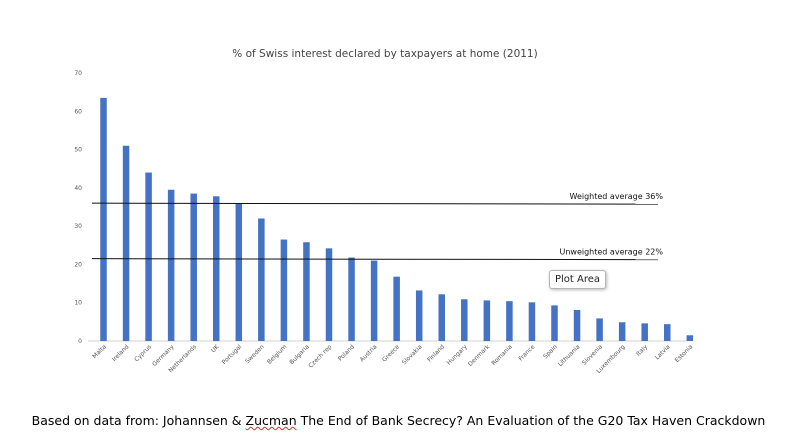  I want to click on x-tick-label: Malta, so click(99, 351).